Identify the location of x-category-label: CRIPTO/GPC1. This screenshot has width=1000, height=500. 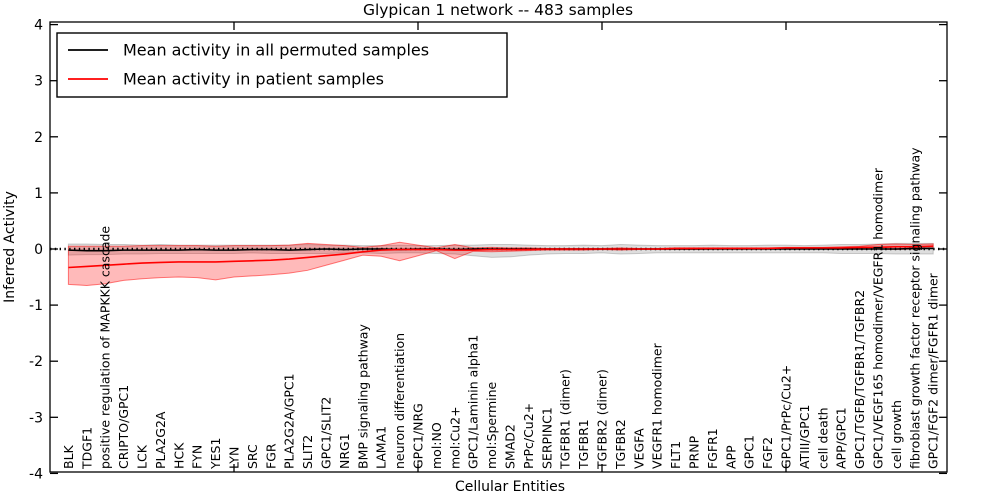
(123, 427).